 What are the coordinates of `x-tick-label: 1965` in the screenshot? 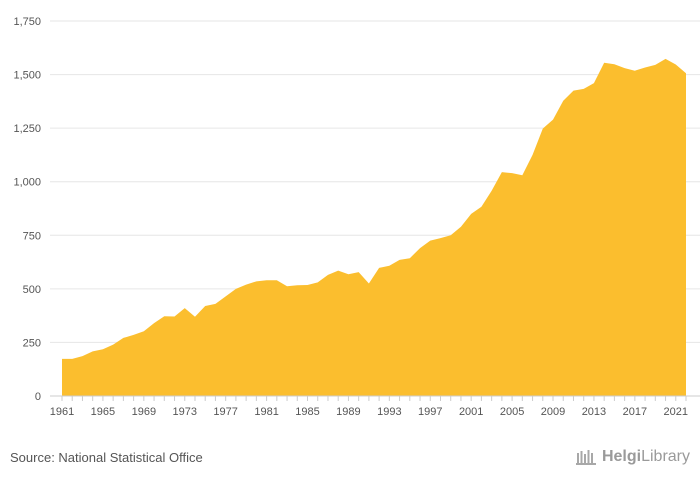 It's located at (103, 412).